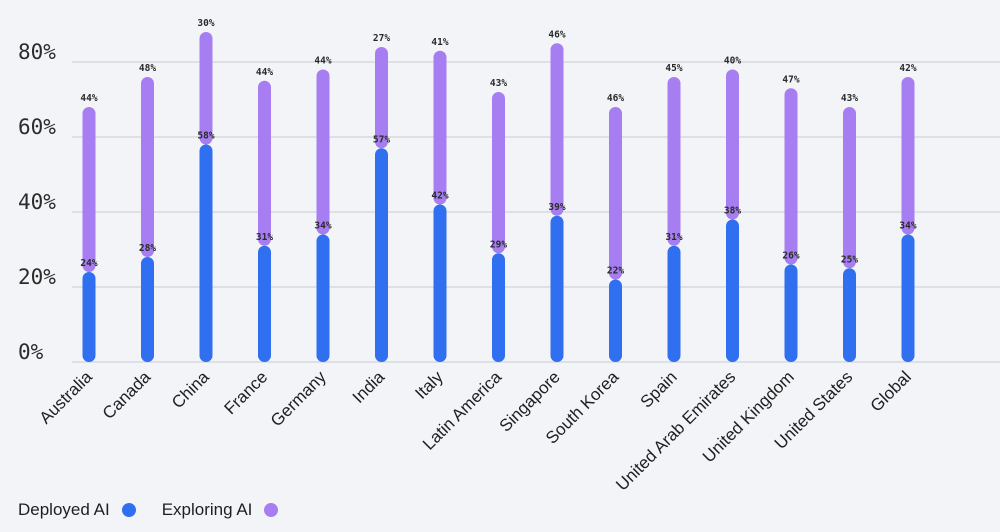 The width and height of the screenshot is (1000, 532). Describe the element at coordinates (498, 307) in the screenshot. I see `bar-deployed-latin-america` at that location.